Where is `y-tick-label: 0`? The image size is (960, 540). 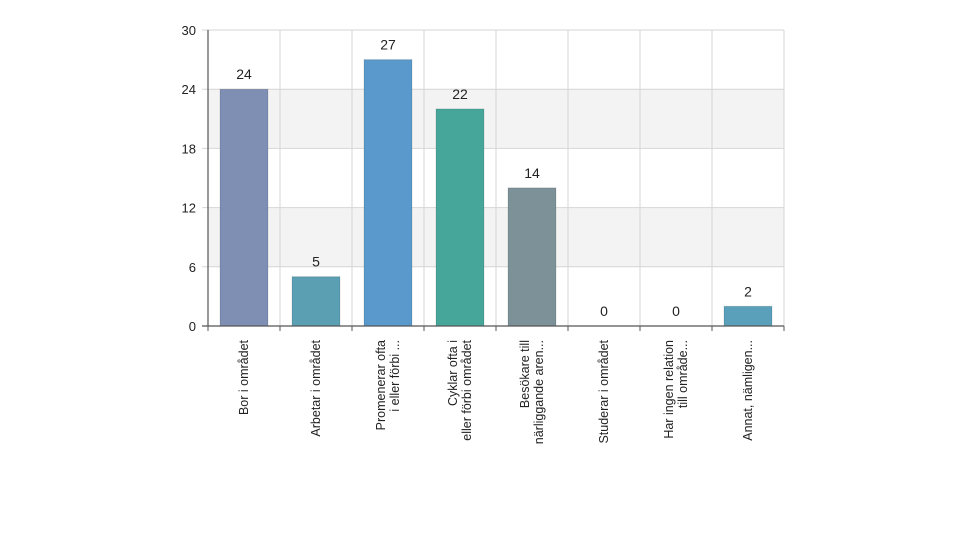
y-tick-label: 0 is located at coordinates (192, 326).